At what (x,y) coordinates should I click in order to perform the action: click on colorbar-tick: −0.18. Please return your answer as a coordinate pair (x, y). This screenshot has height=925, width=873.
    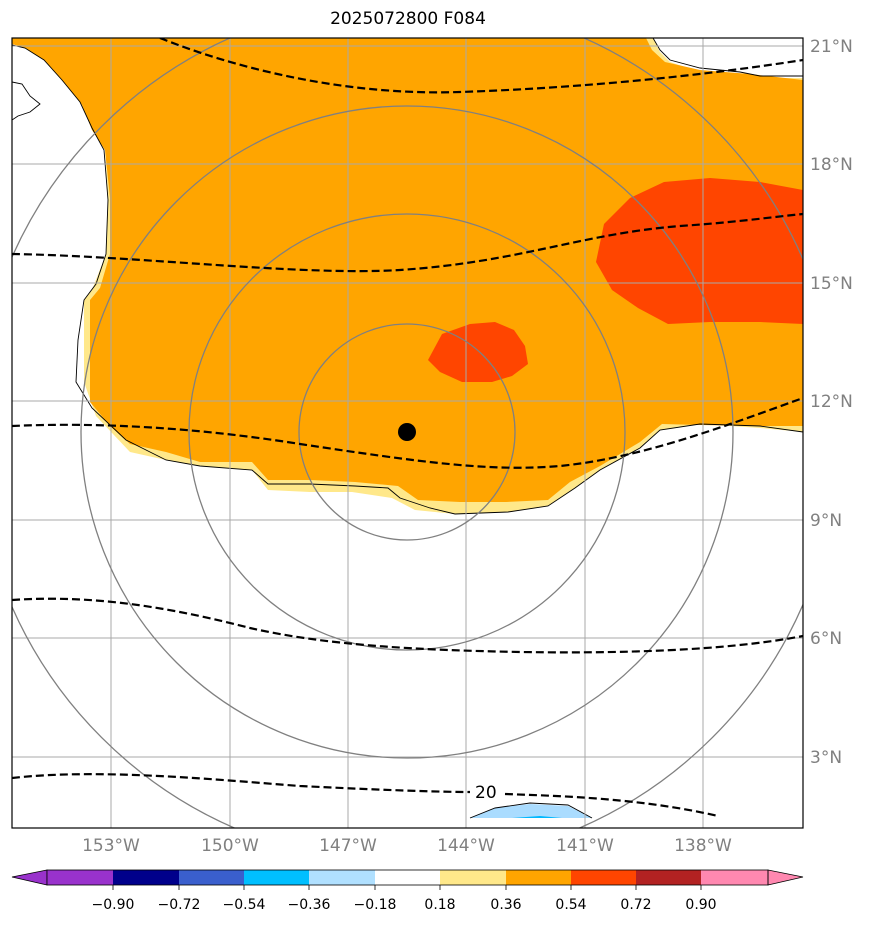
    Looking at the image, I should click on (375, 905).